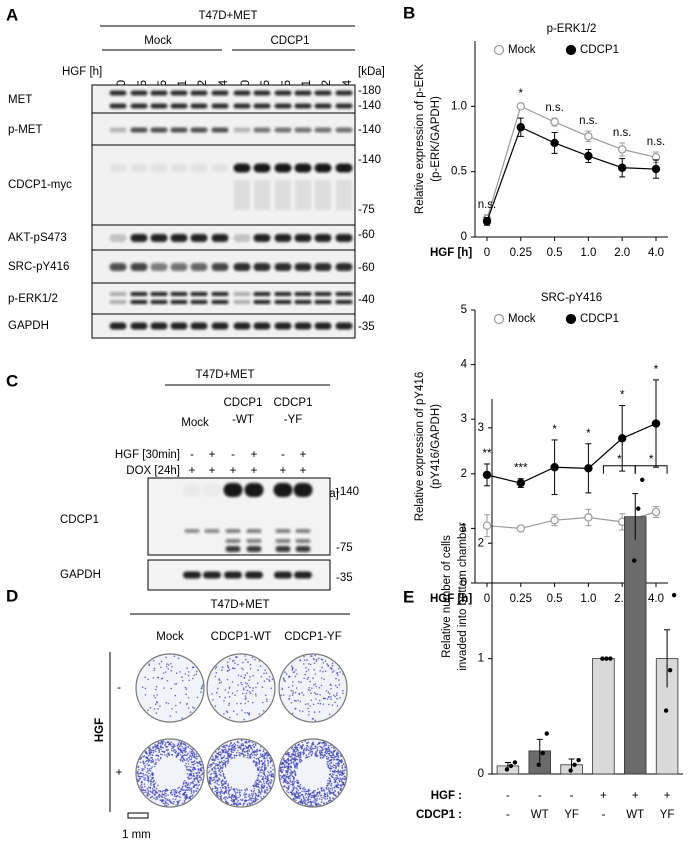 The height and width of the screenshot is (844, 697). What do you see at coordinates (622, 253) in the screenshot?
I see `x-tick-label: 2.0` at bounding box center [622, 253].